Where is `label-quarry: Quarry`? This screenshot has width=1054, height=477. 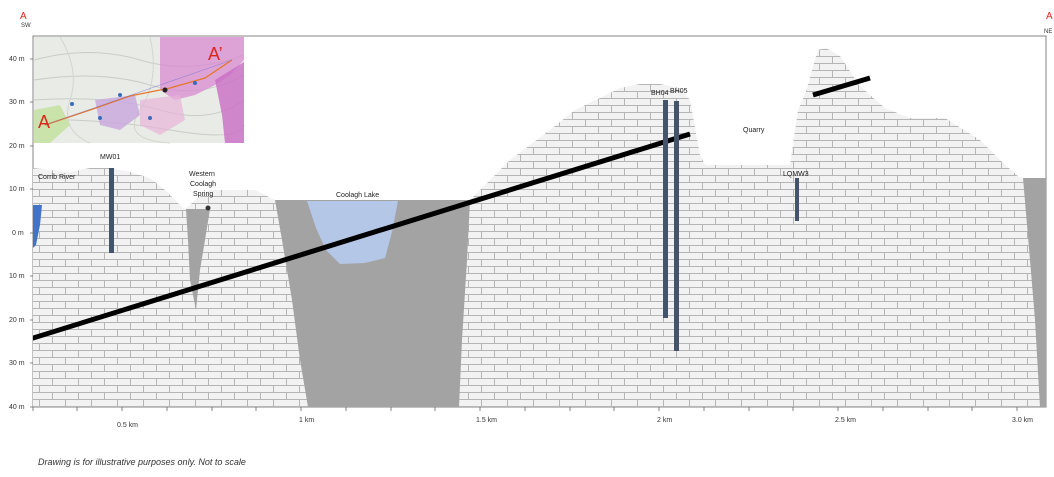 label-quarry: Quarry is located at coordinates (754, 130).